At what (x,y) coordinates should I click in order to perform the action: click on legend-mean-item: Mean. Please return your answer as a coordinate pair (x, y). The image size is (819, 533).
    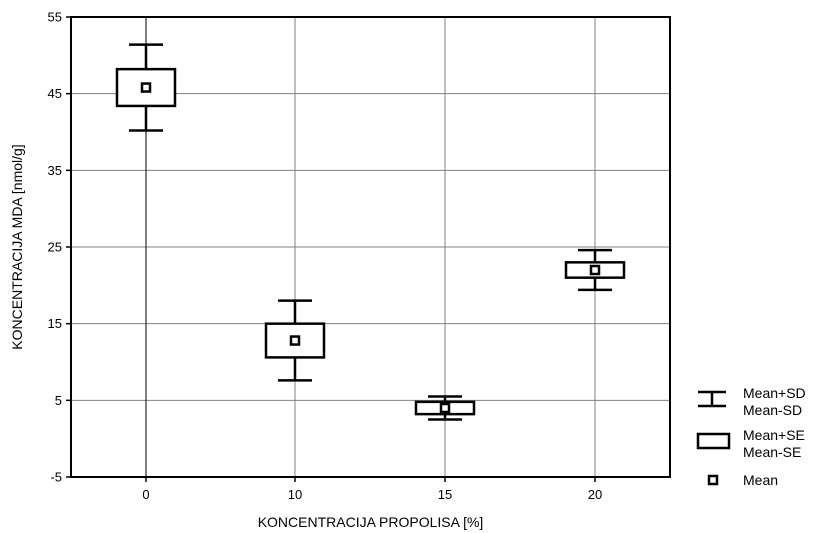
    Looking at the image, I should click on (742, 480).